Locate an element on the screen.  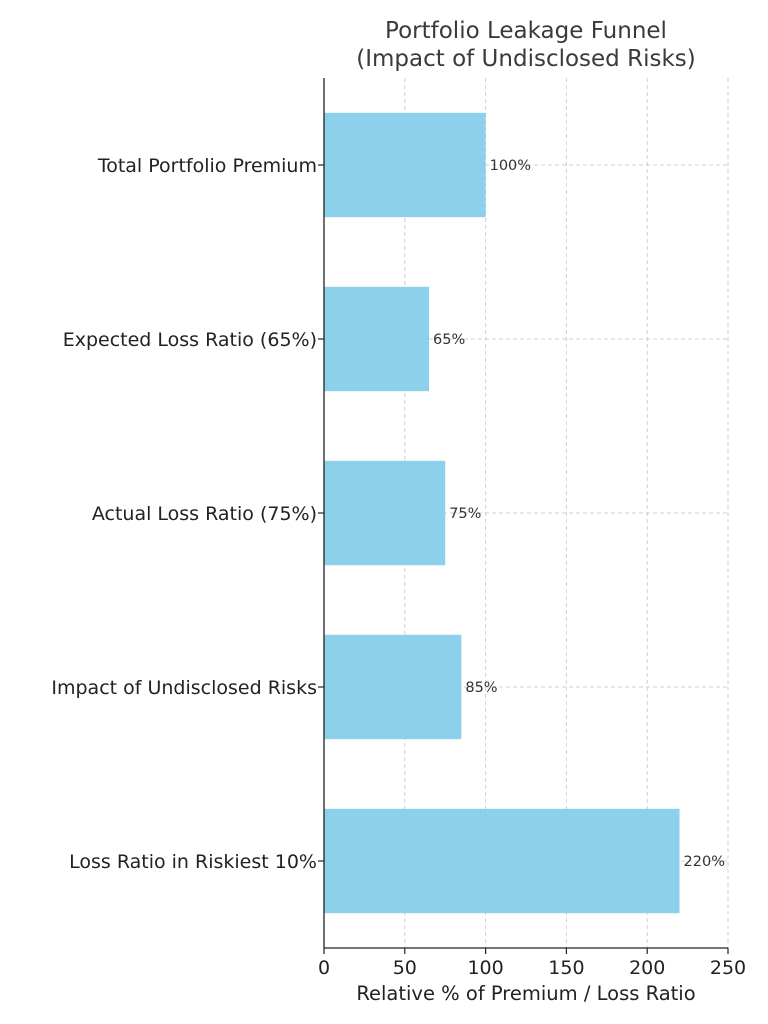
x-tick-label: 250 is located at coordinates (728, 968).